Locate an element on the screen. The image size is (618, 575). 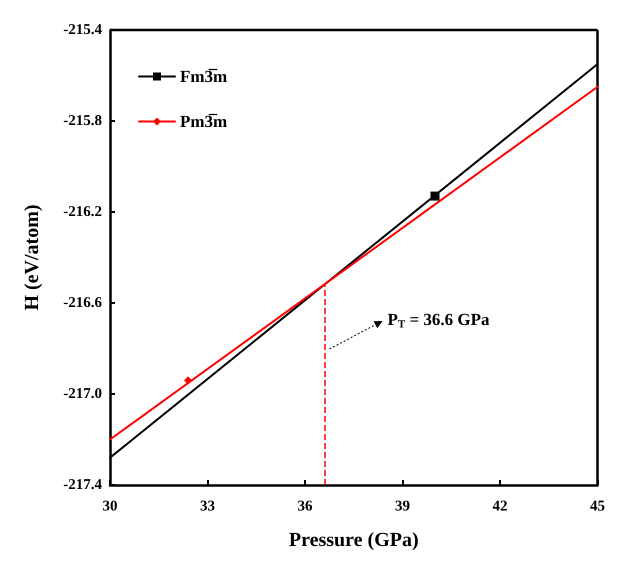
legend-label: Fm3̅m is located at coordinates (204, 76).